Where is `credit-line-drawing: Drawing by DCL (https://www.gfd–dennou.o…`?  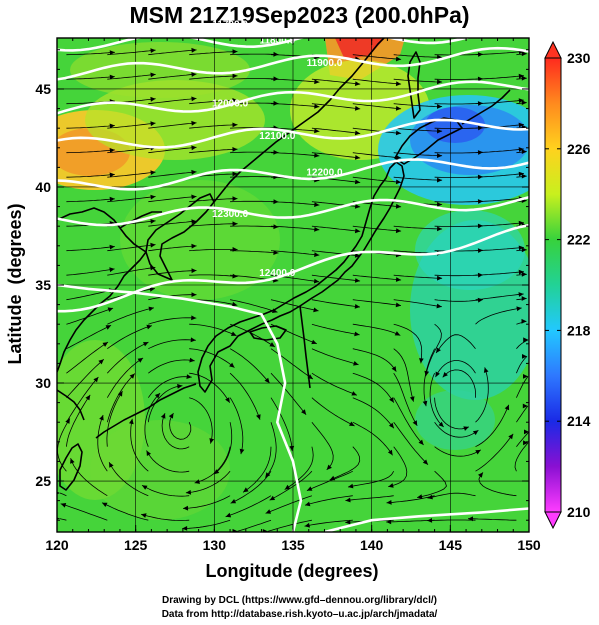
credit-line-drawing: Drawing by DCL (https://www.gfd–dennou.o… is located at coordinates (299, 600).